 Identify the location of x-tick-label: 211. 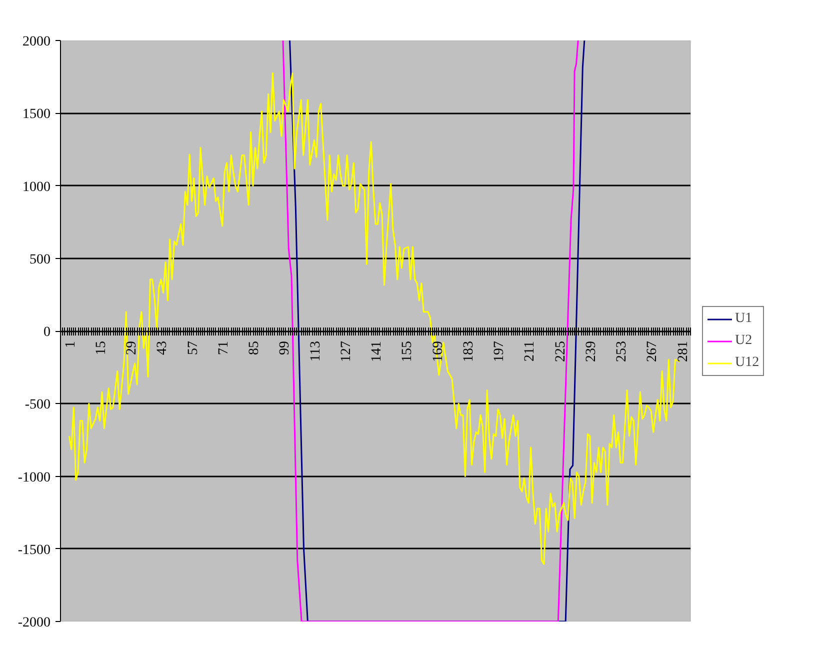
(530, 351).